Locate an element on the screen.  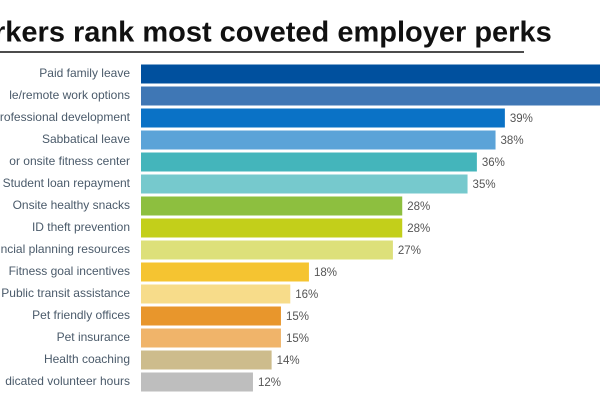
category-label: ID theft prevention is located at coordinates (81, 227).